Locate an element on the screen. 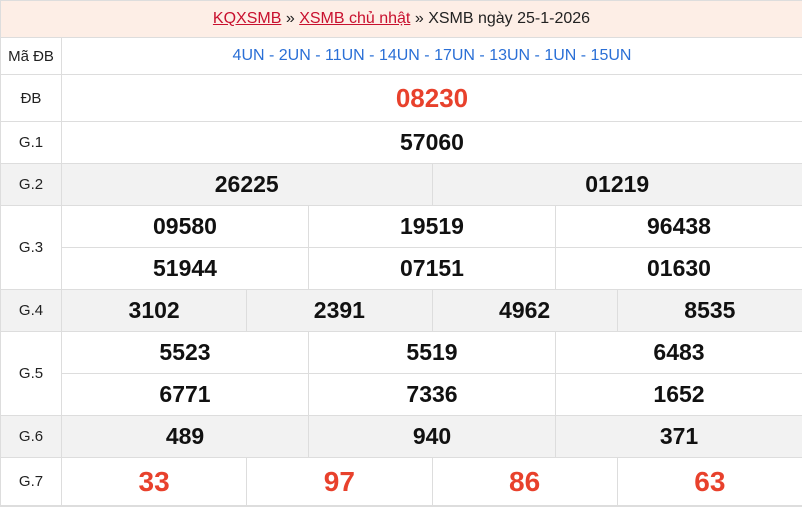  prize-number: 5519 is located at coordinates (431, 352).